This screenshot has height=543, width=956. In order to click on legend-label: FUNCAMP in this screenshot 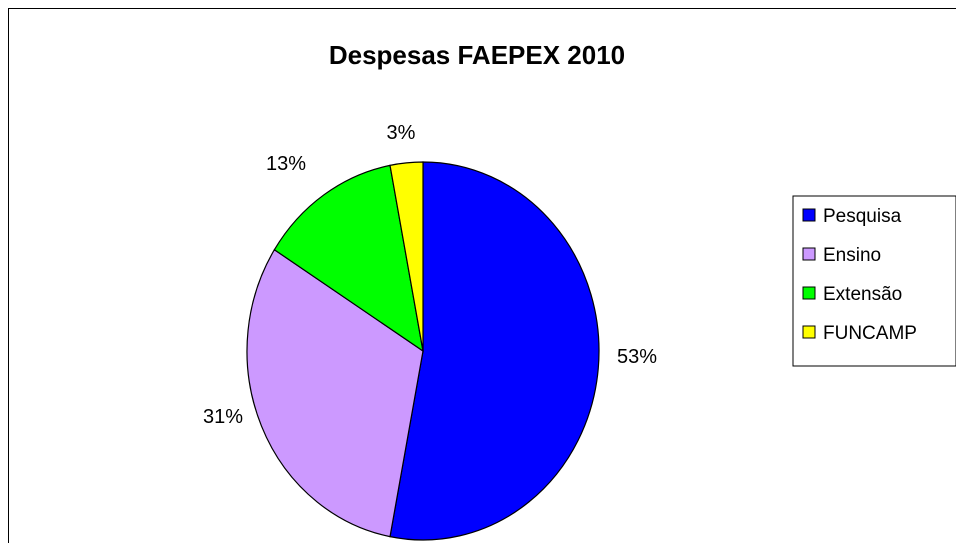, I will do `click(870, 333)`.